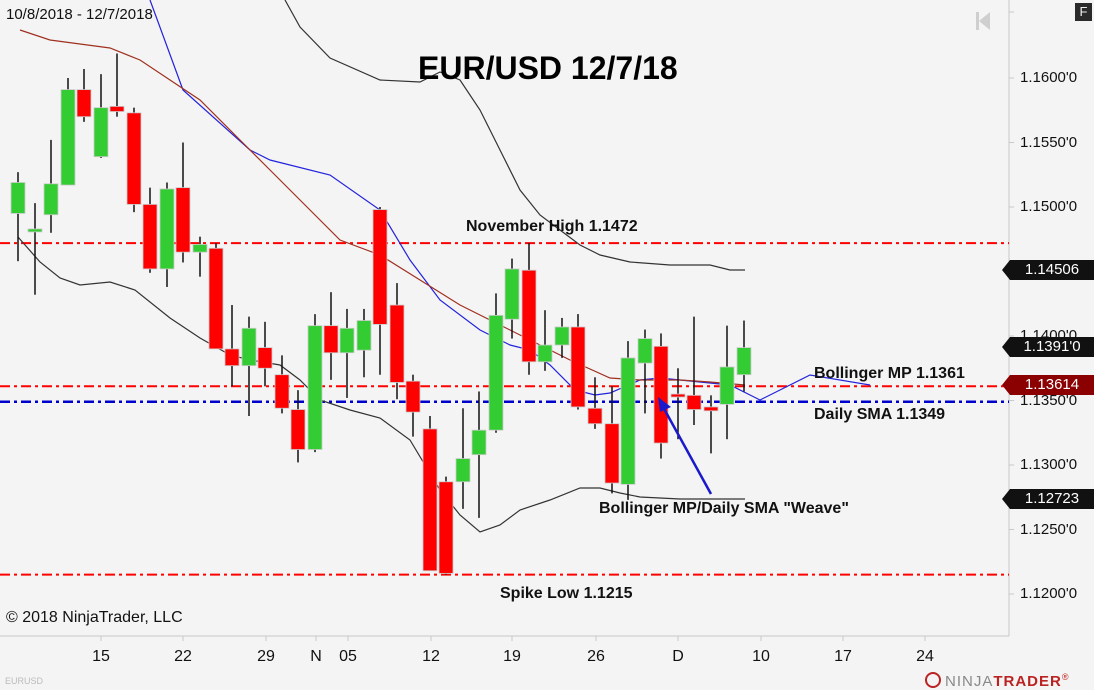 The image size is (1094, 690). Describe the element at coordinates (761, 656) in the screenshot. I see `x-tick-label: 10` at that location.